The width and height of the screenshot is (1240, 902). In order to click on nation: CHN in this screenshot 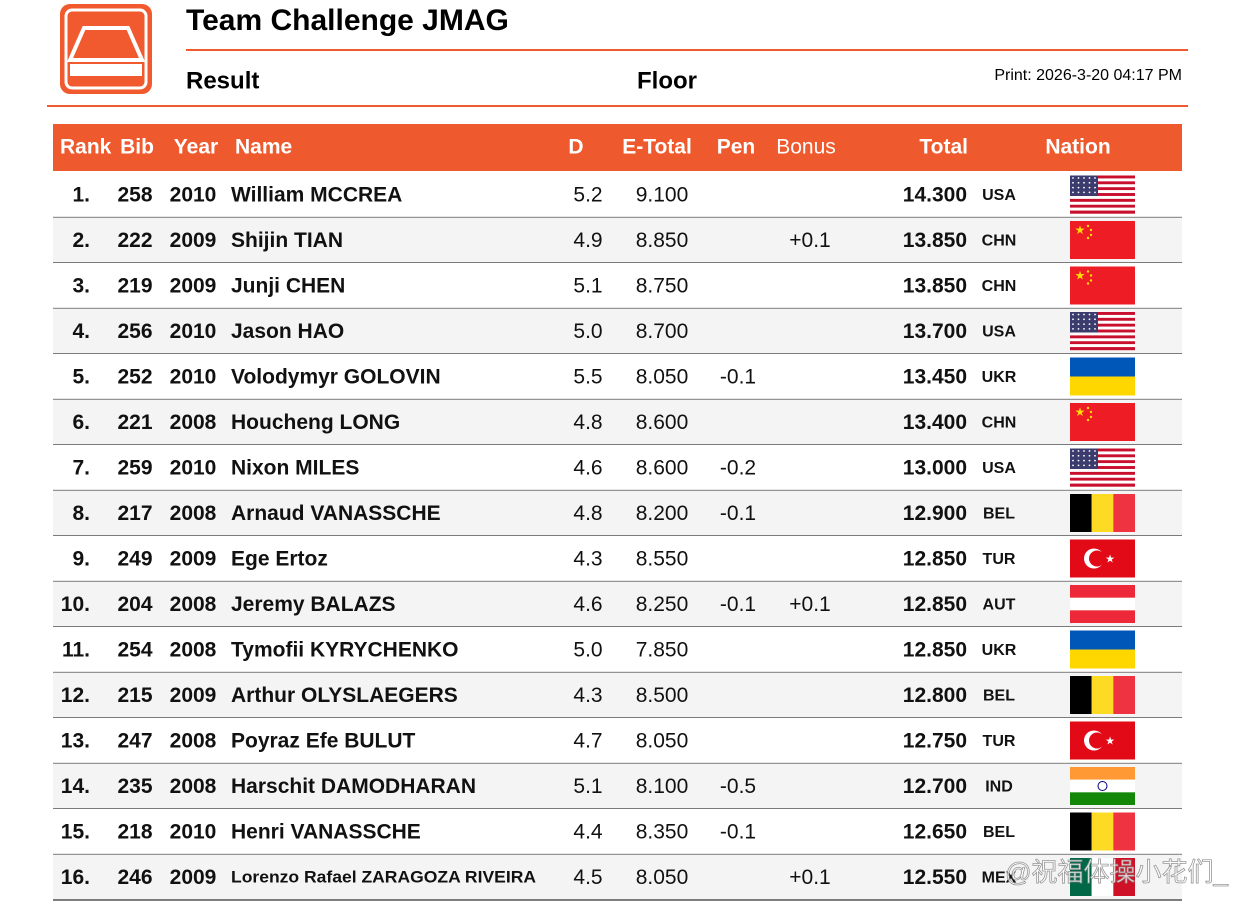, I will do `click(999, 286)`.